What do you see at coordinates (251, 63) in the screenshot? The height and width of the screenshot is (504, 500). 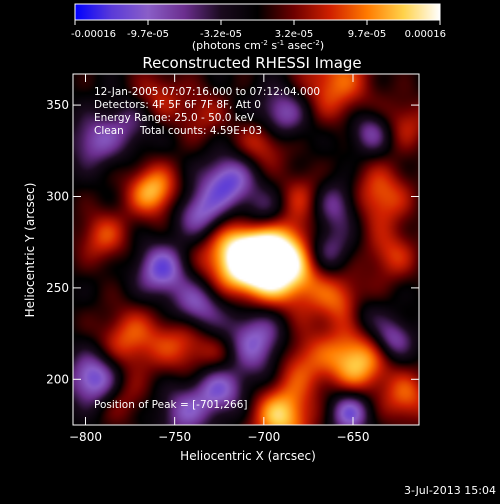 I see `chart-title: Reconstructed RHESSI Image` at bounding box center [251, 63].